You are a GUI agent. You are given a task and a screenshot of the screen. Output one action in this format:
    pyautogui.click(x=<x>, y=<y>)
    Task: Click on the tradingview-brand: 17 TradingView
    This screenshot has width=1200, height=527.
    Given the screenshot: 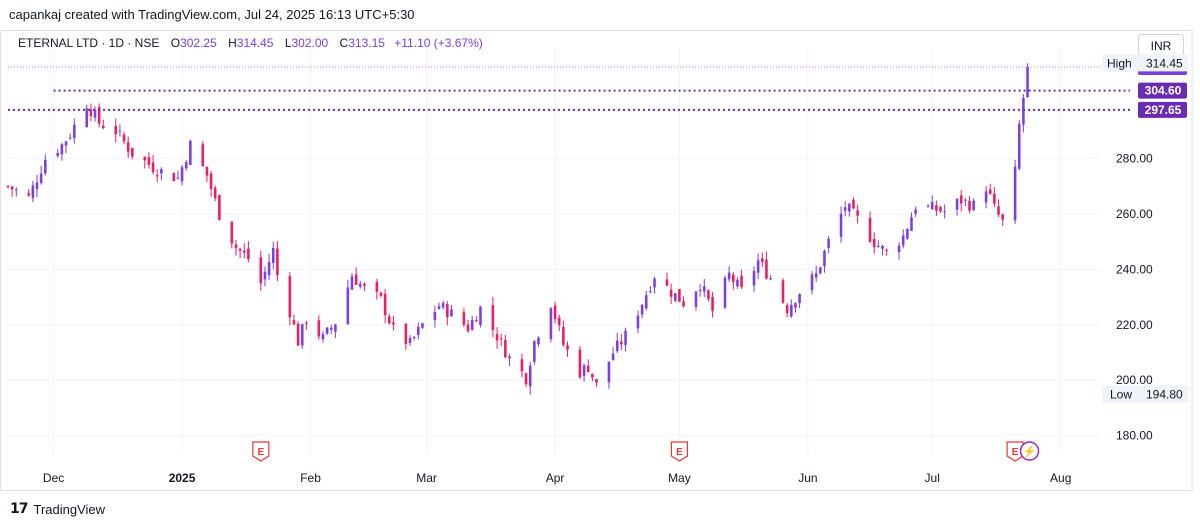 What is the action you would take?
    pyautogui.click(x=57, y=509)
    